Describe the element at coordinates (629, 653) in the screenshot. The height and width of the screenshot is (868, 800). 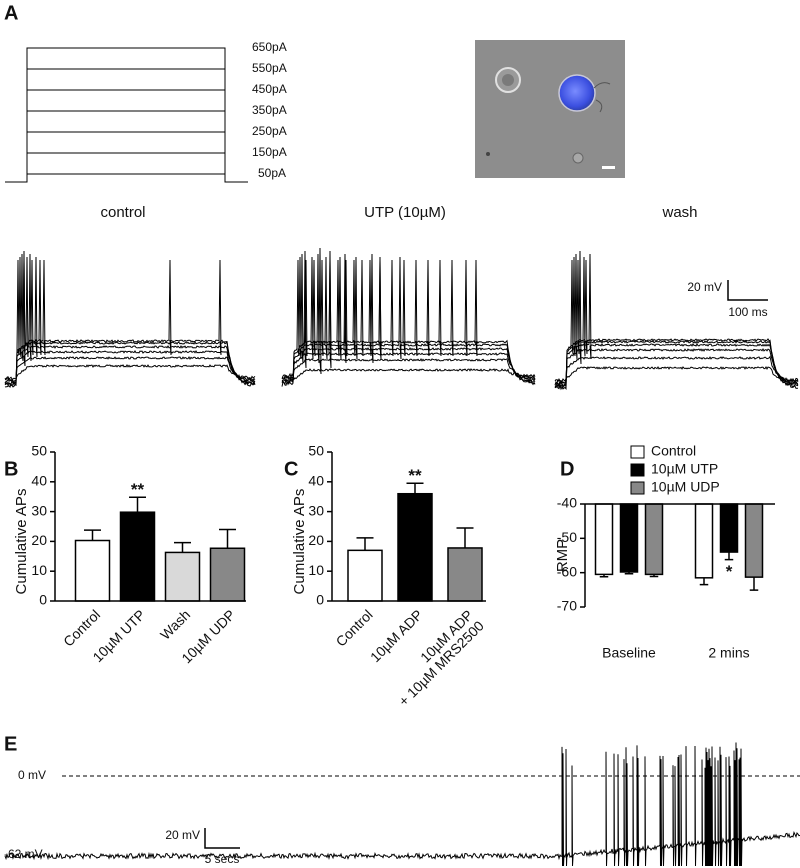
I see `x-tick-label: Baseline` at that location.